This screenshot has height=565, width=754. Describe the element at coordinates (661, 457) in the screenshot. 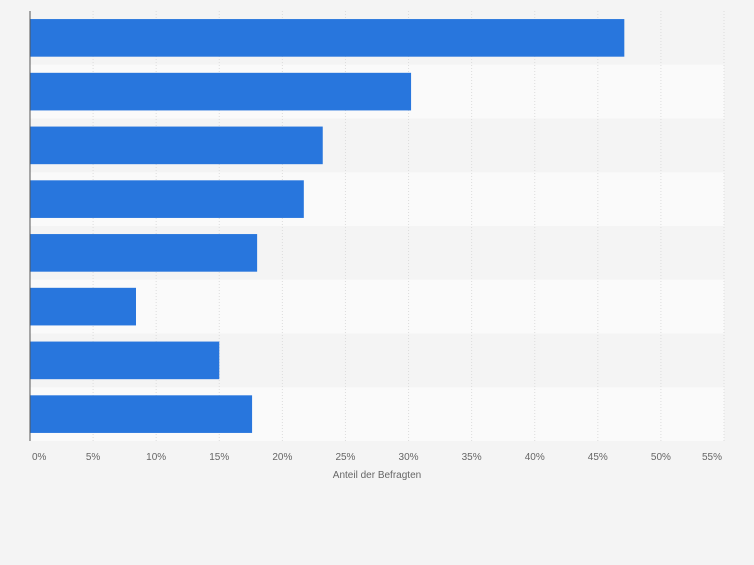

I see `x-tick-label: 50%` at that location.